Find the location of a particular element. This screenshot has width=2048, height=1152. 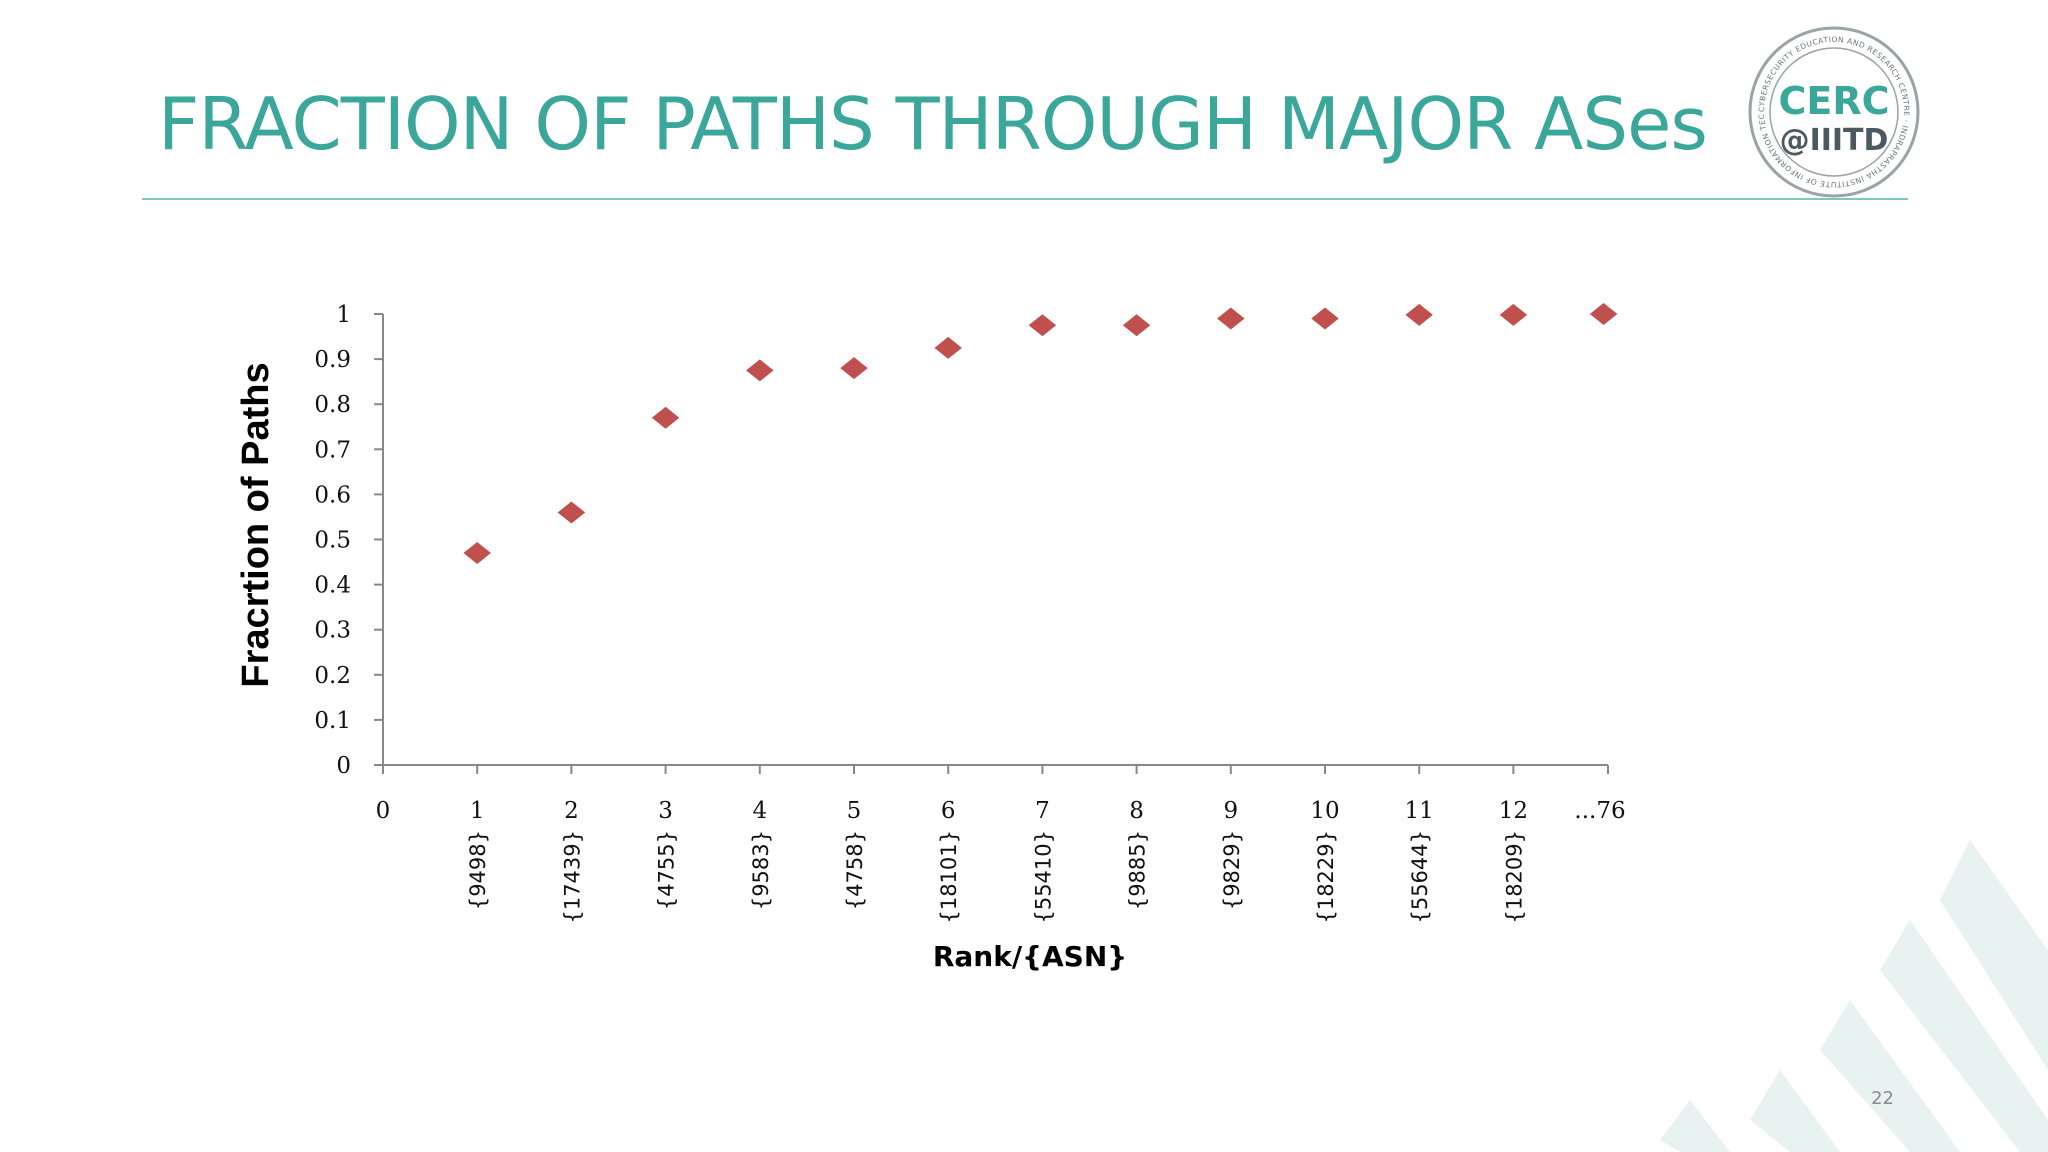

data-points is located at coordinates (1040, 434).